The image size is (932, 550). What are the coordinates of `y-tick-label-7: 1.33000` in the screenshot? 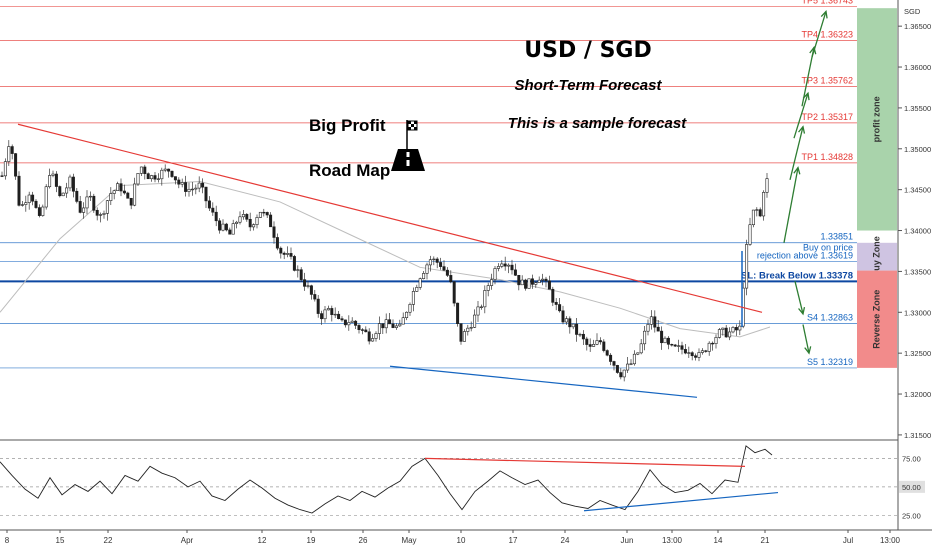 It's located at (917, 312).